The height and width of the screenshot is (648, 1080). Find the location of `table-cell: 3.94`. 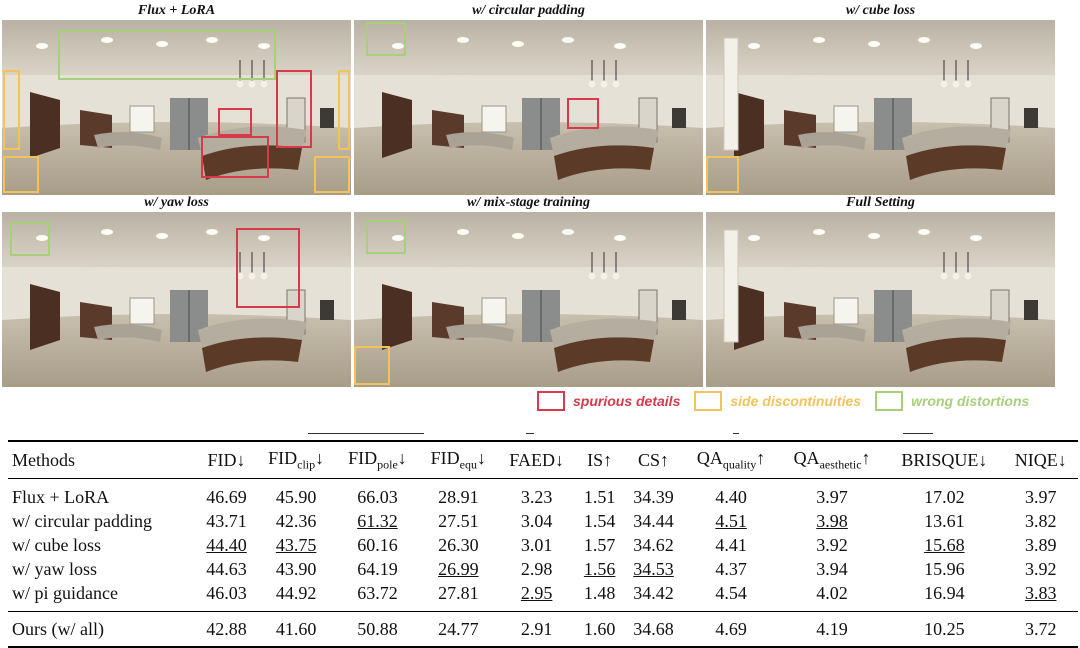

table-cell: 3.94 is located at coordinates (832, 568).